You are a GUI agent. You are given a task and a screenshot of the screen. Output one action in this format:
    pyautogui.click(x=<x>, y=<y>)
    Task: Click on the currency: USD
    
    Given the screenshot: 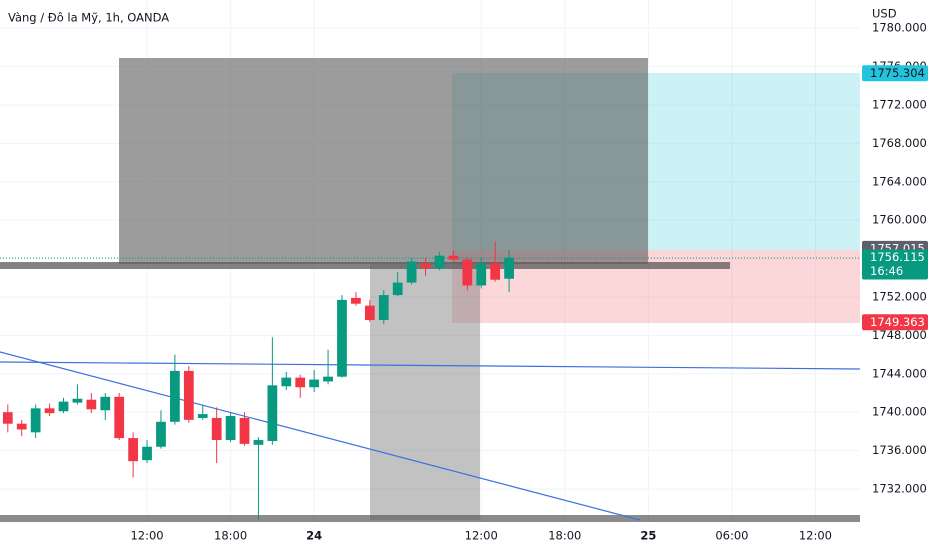 What is the action you would take?
    pyautogui.click(x=884, y=14)
    